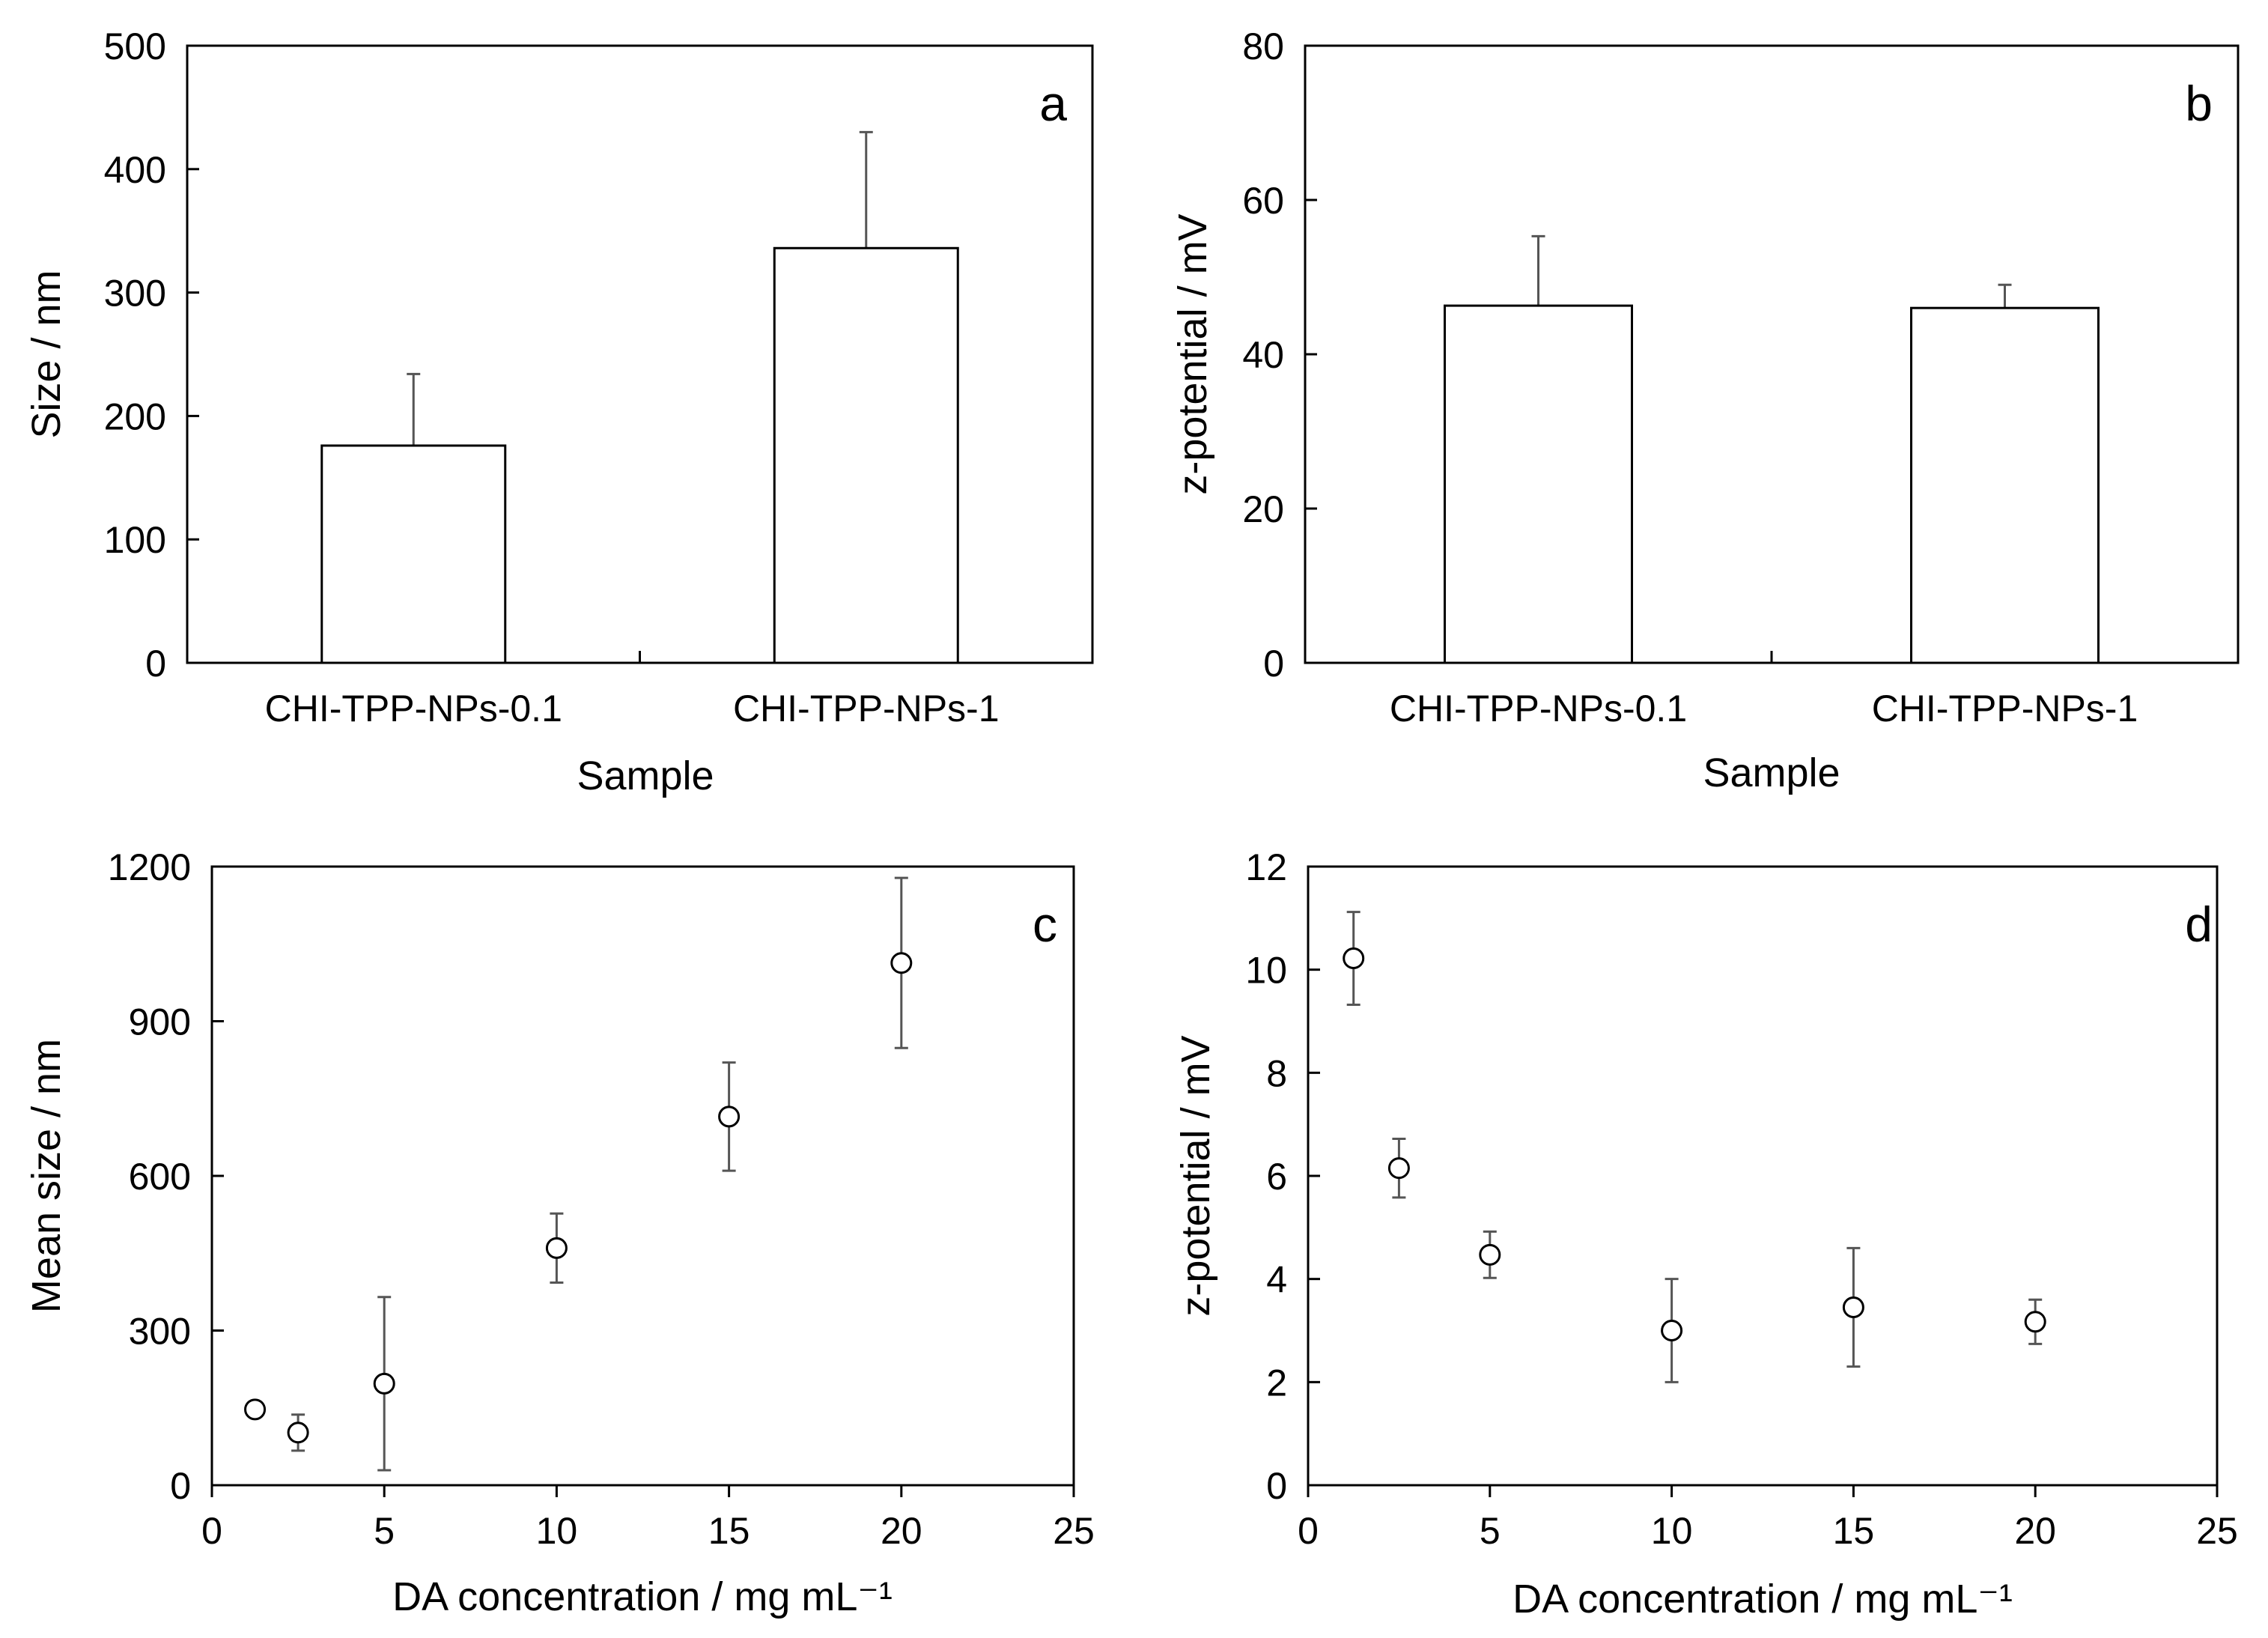 This screenshot has width=2268, height=1638. I want to click on y-tick-label: 100, so click(135, 540).